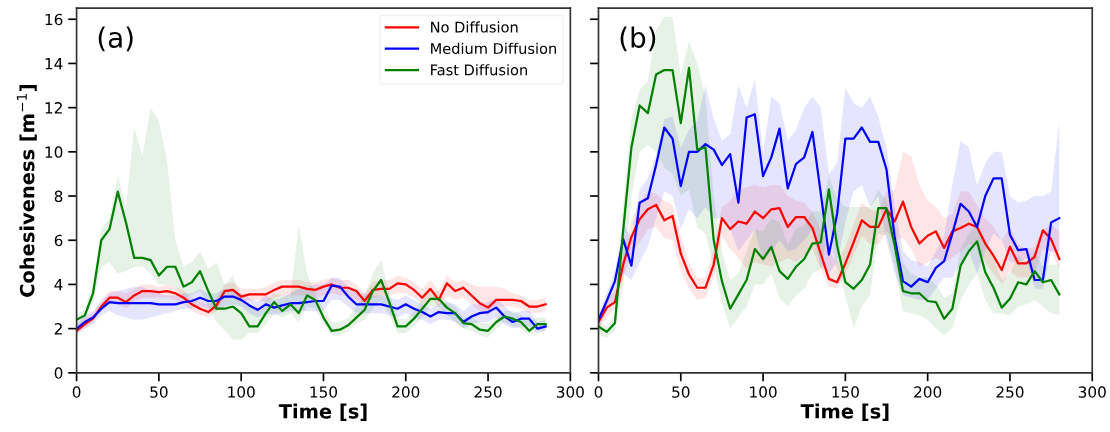 The width and height of the screenshot is (1110, 432). What do you see at coordinates (493, 48) in the screenshot?
I see `legend-label: Medium Diffusion` at bounding box center [493, 48].